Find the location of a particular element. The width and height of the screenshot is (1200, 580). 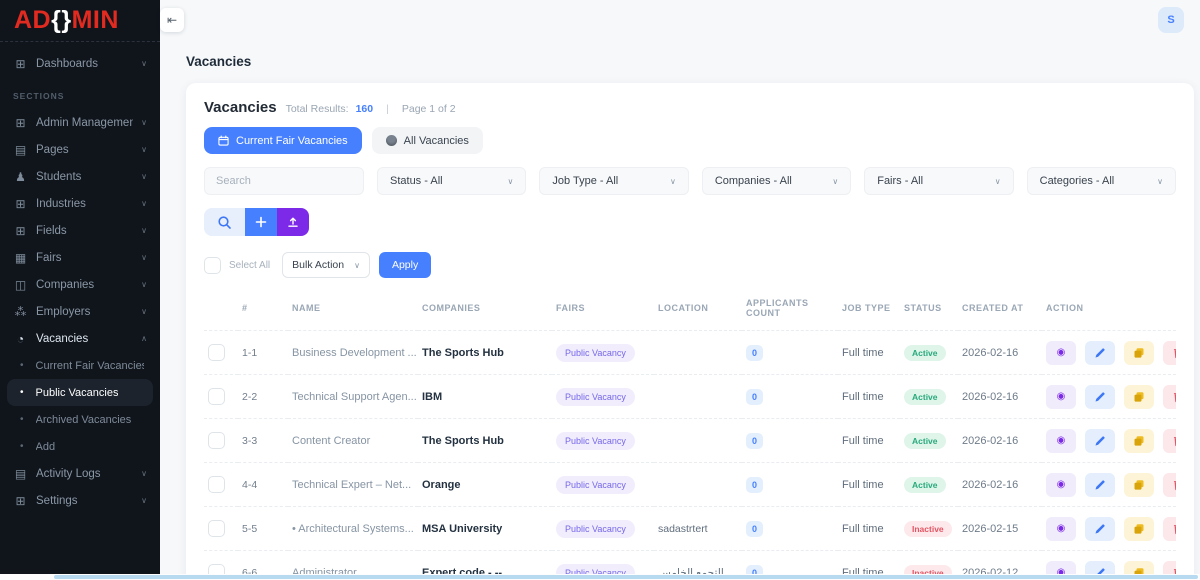

sidebar-item-label: Employers is located at coordinates (63, 311).